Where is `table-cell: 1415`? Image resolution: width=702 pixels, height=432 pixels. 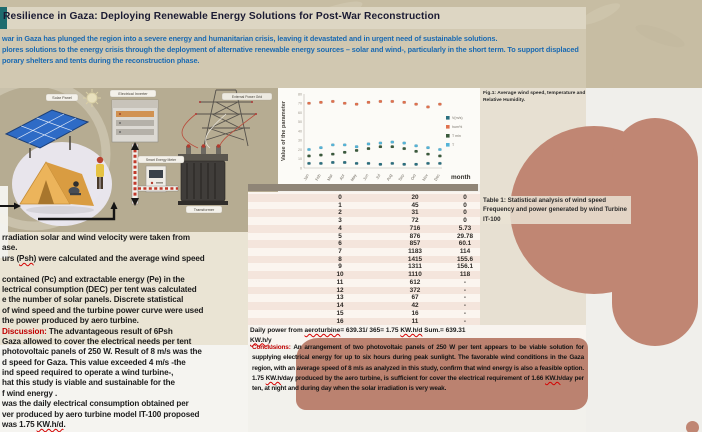
table-cell: 1415 is located at coordinates (415, 259).